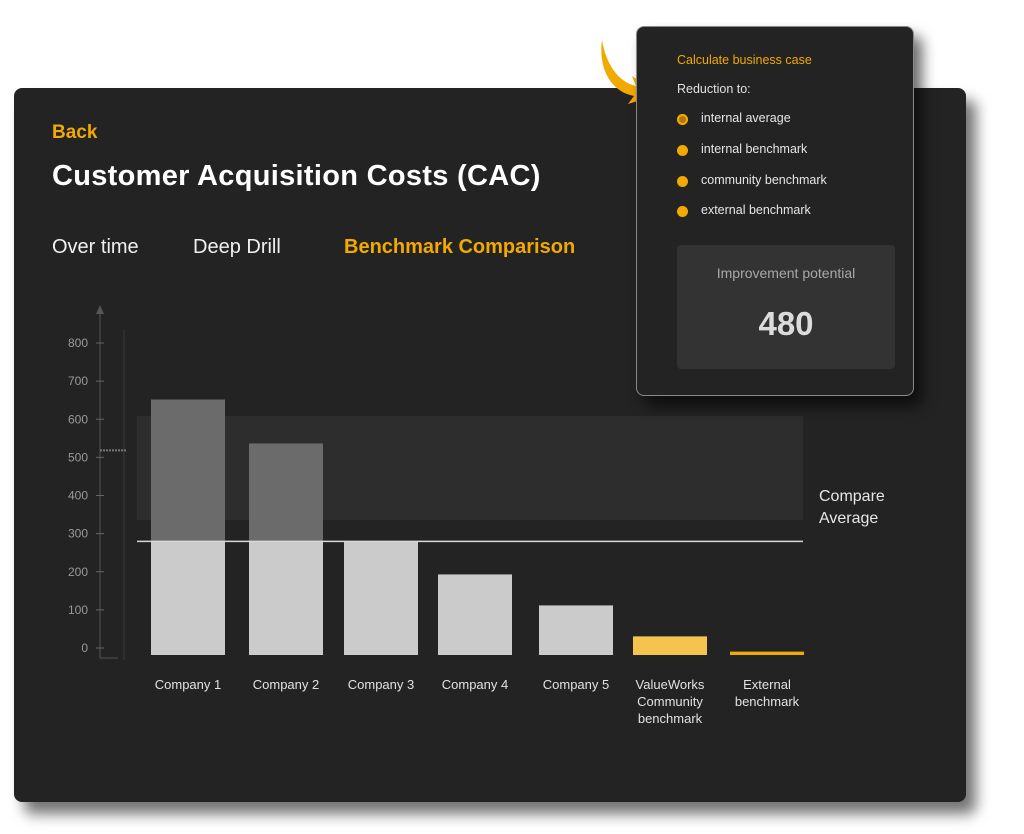 This screenshot has width=1024, height=834. Describe the element at coordinates (786, 323) in the screenshot. I see `improvement-value: 480` at that location.